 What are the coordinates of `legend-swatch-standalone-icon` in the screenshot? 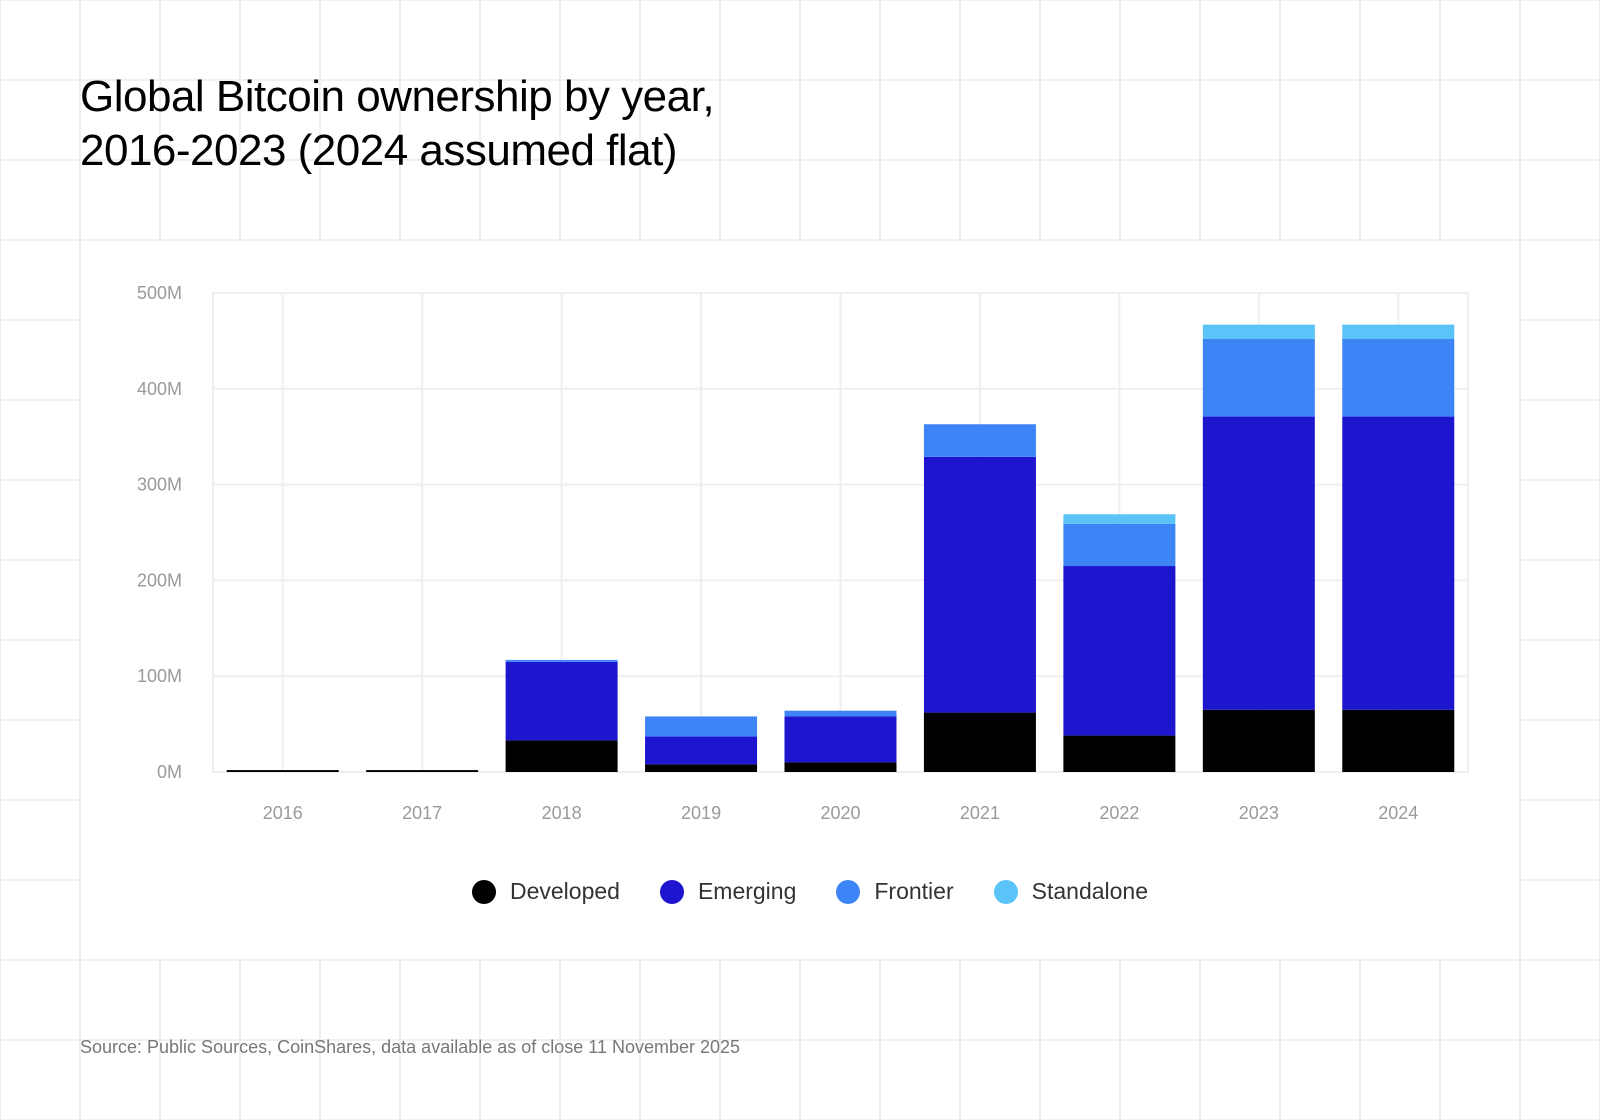 It's located at (1005, 891).